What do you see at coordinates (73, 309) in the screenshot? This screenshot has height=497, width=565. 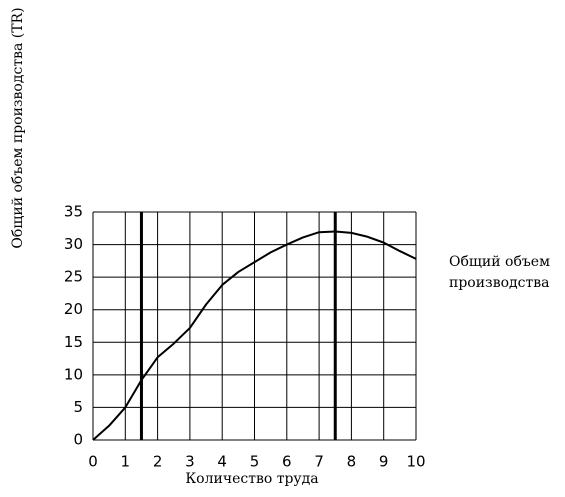 I see `y-tick-label: 20` at bounding box center [73, 309].